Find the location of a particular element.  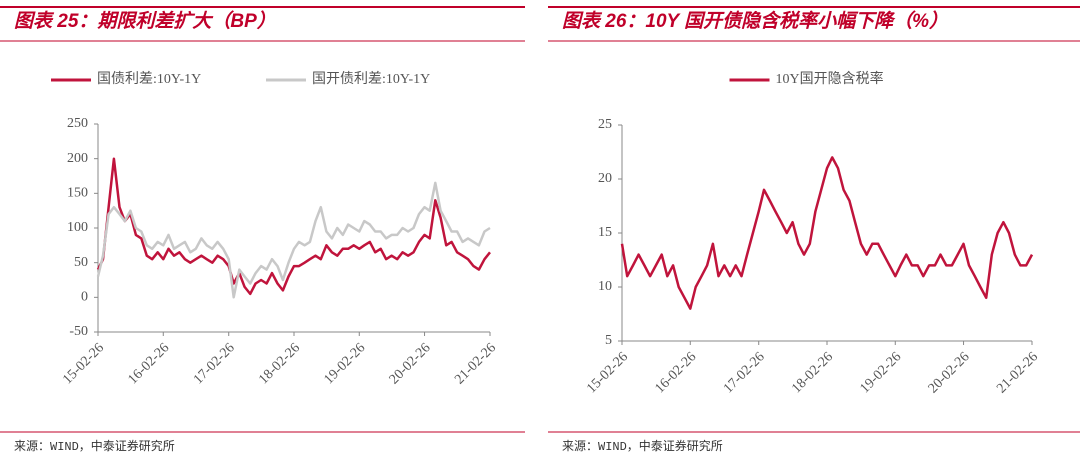

chart-title: 图表 25：期限利差扩大（BP） is located at coordinates (145, 21).